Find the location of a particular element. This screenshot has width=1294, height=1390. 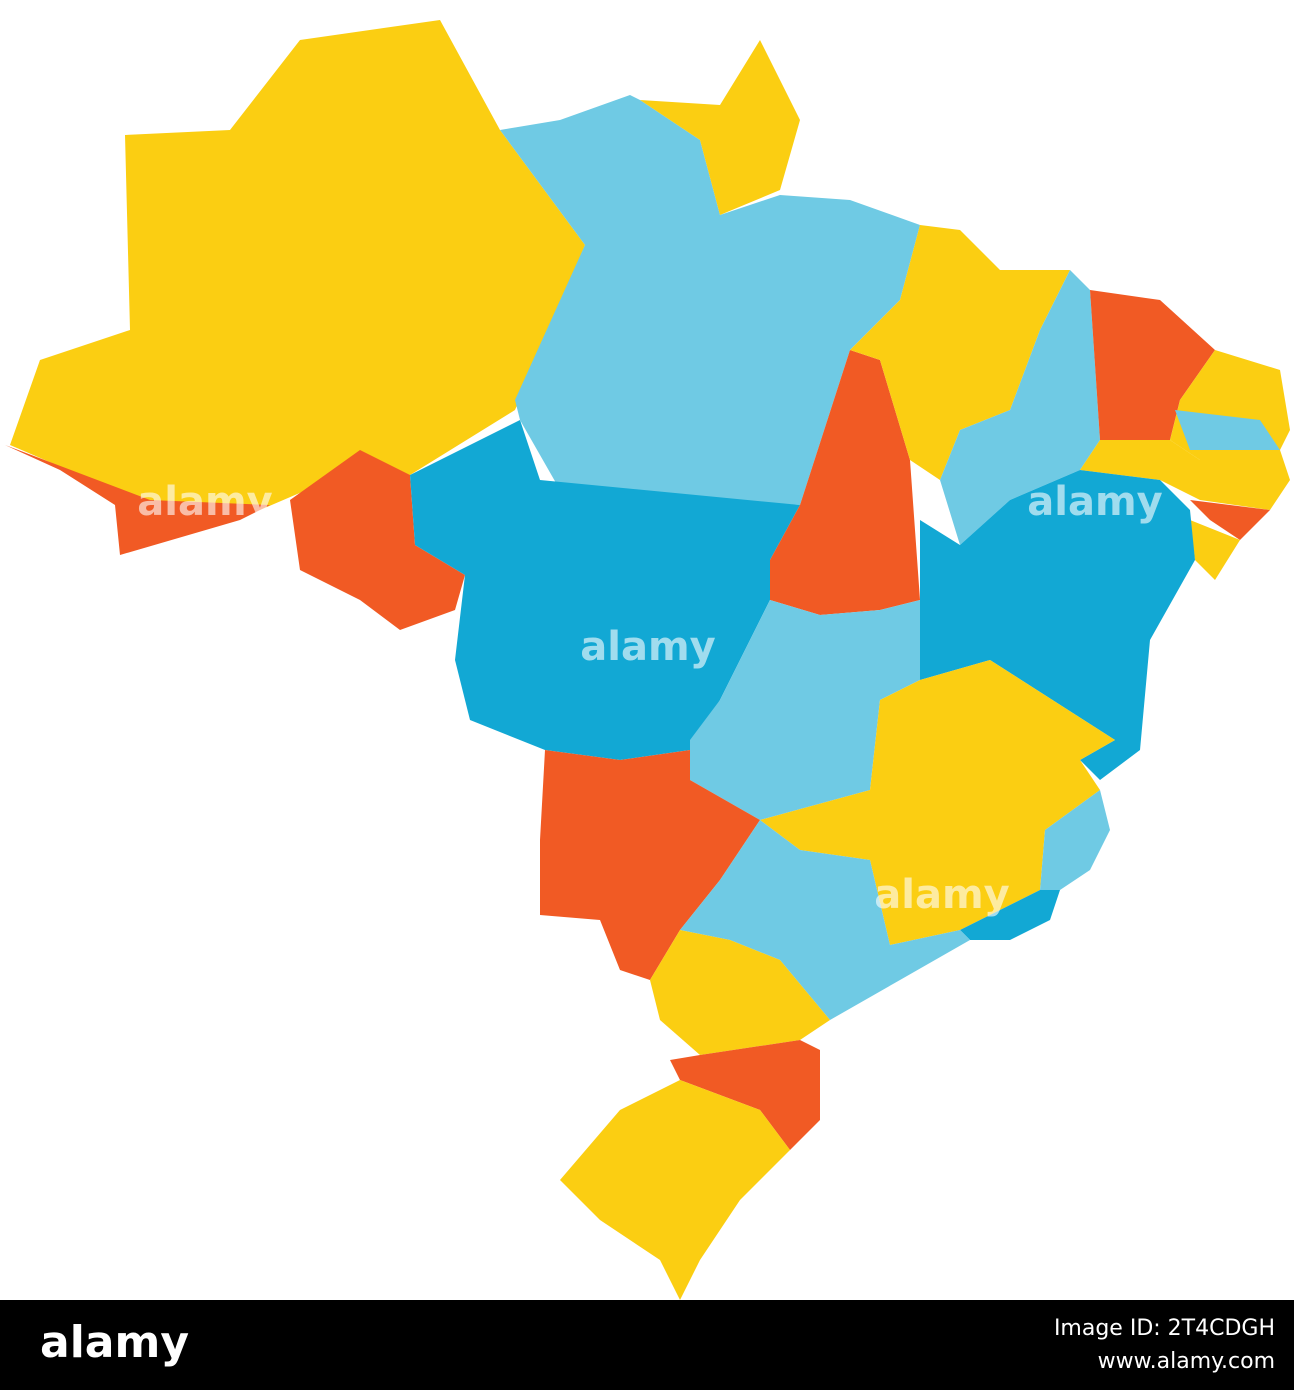

parana is located at coordinates (740, 992).